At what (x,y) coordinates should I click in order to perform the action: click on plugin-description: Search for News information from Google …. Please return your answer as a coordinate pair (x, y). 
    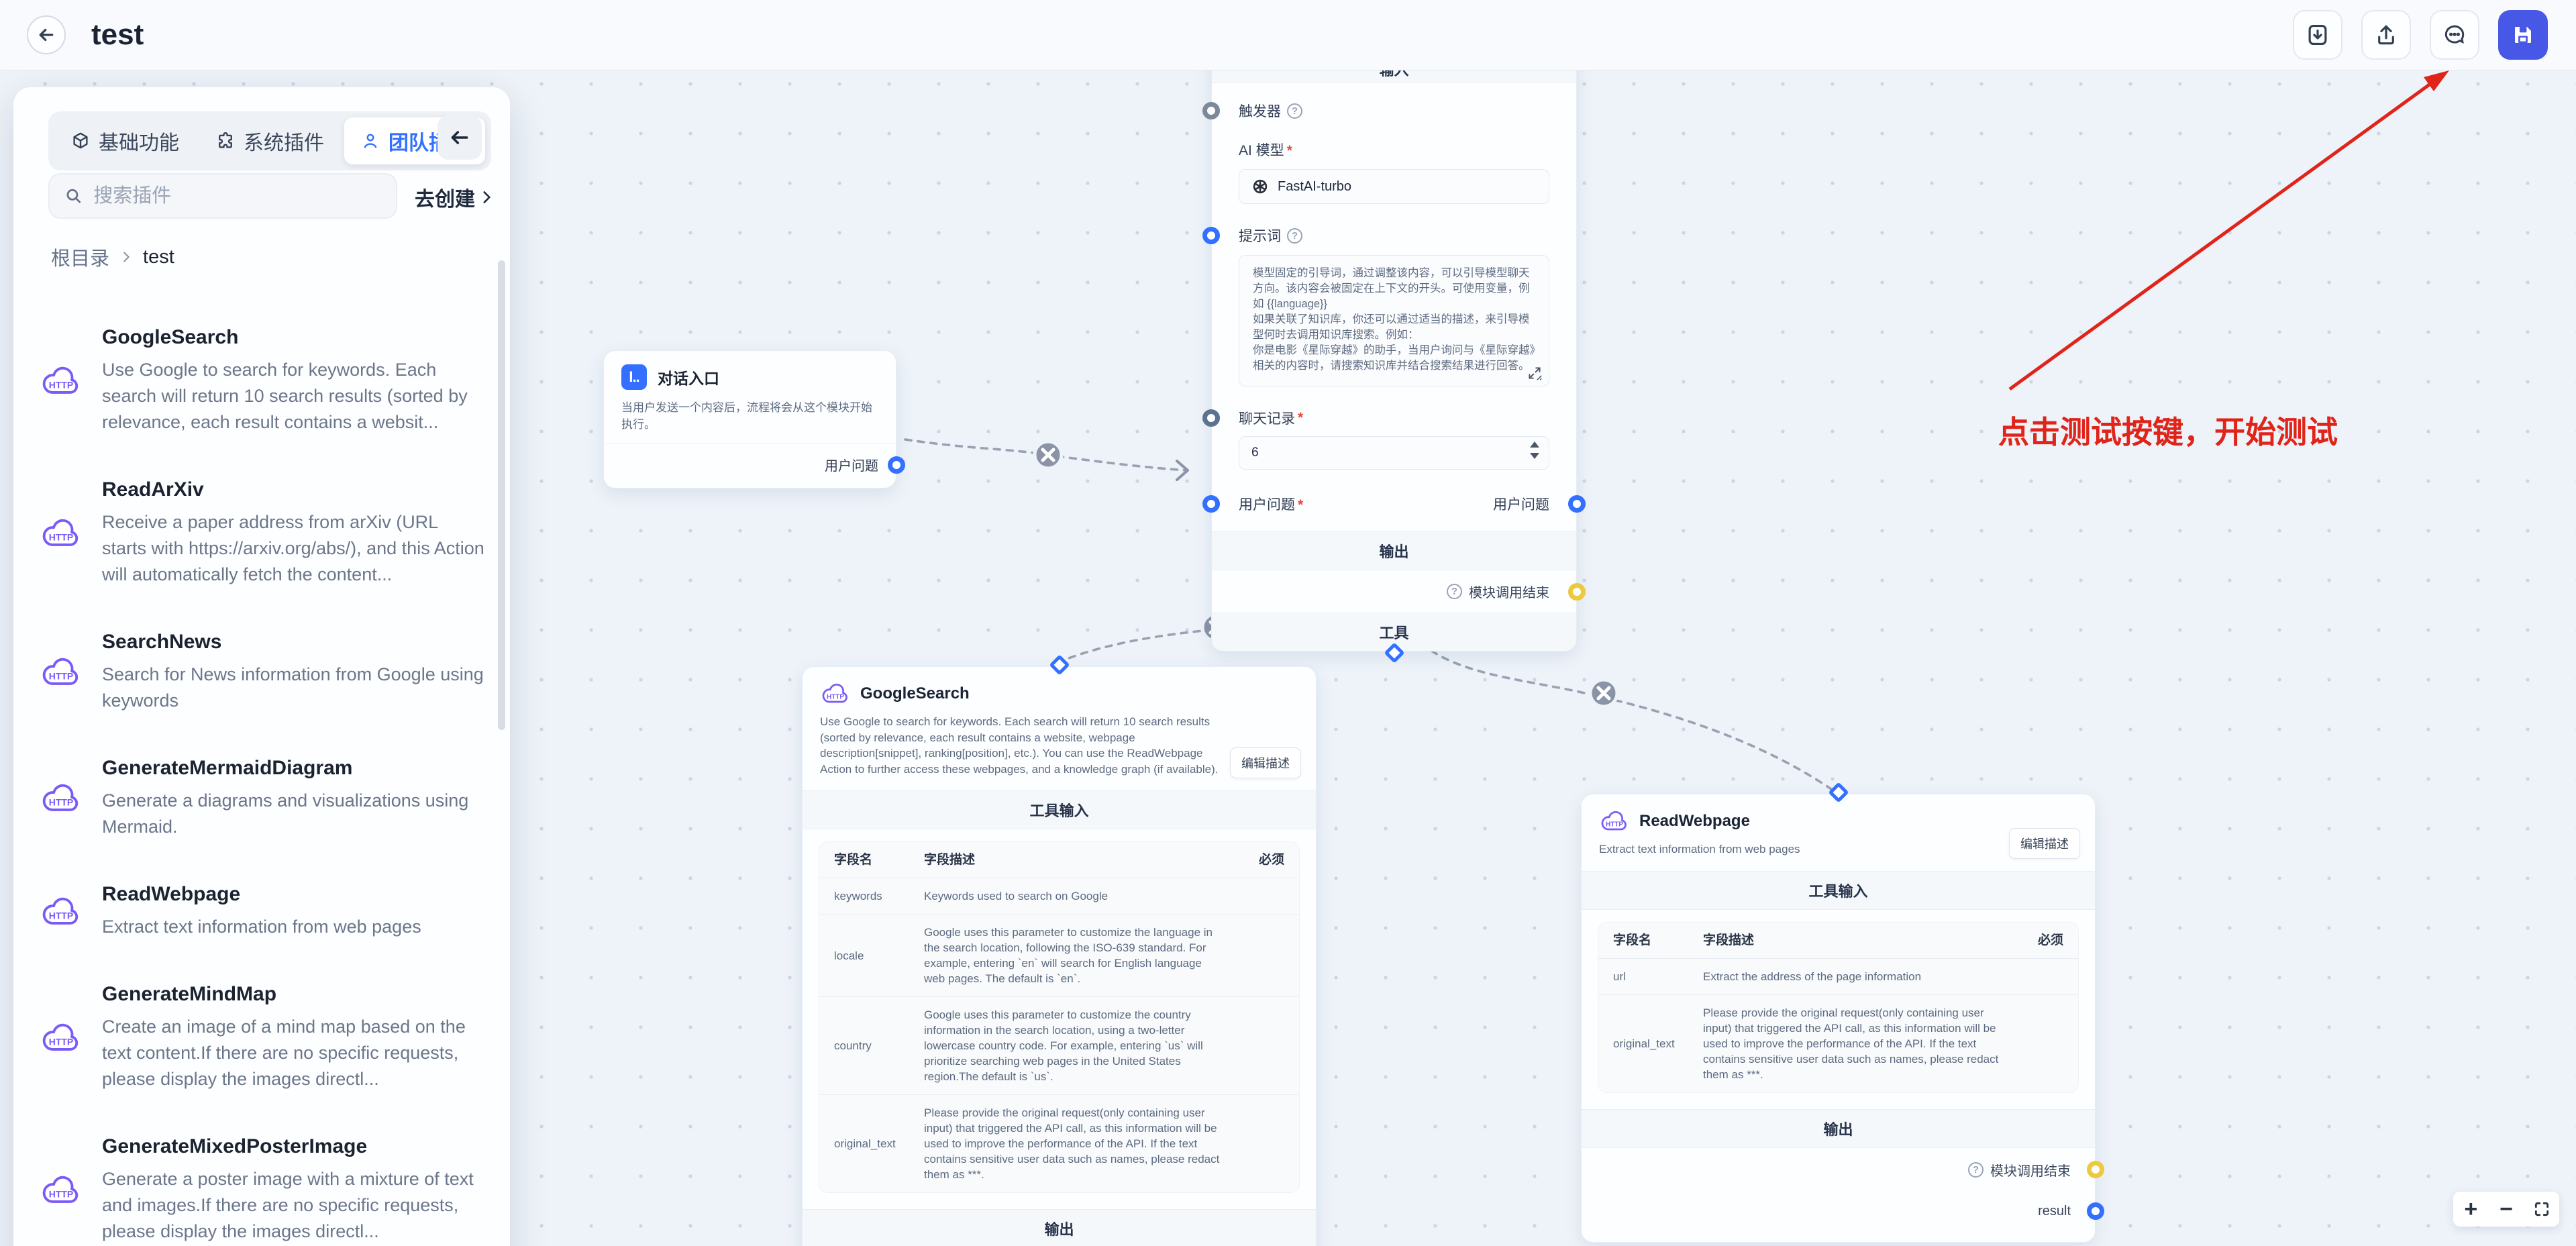
    Looking at the image, I should click on (293, 687).